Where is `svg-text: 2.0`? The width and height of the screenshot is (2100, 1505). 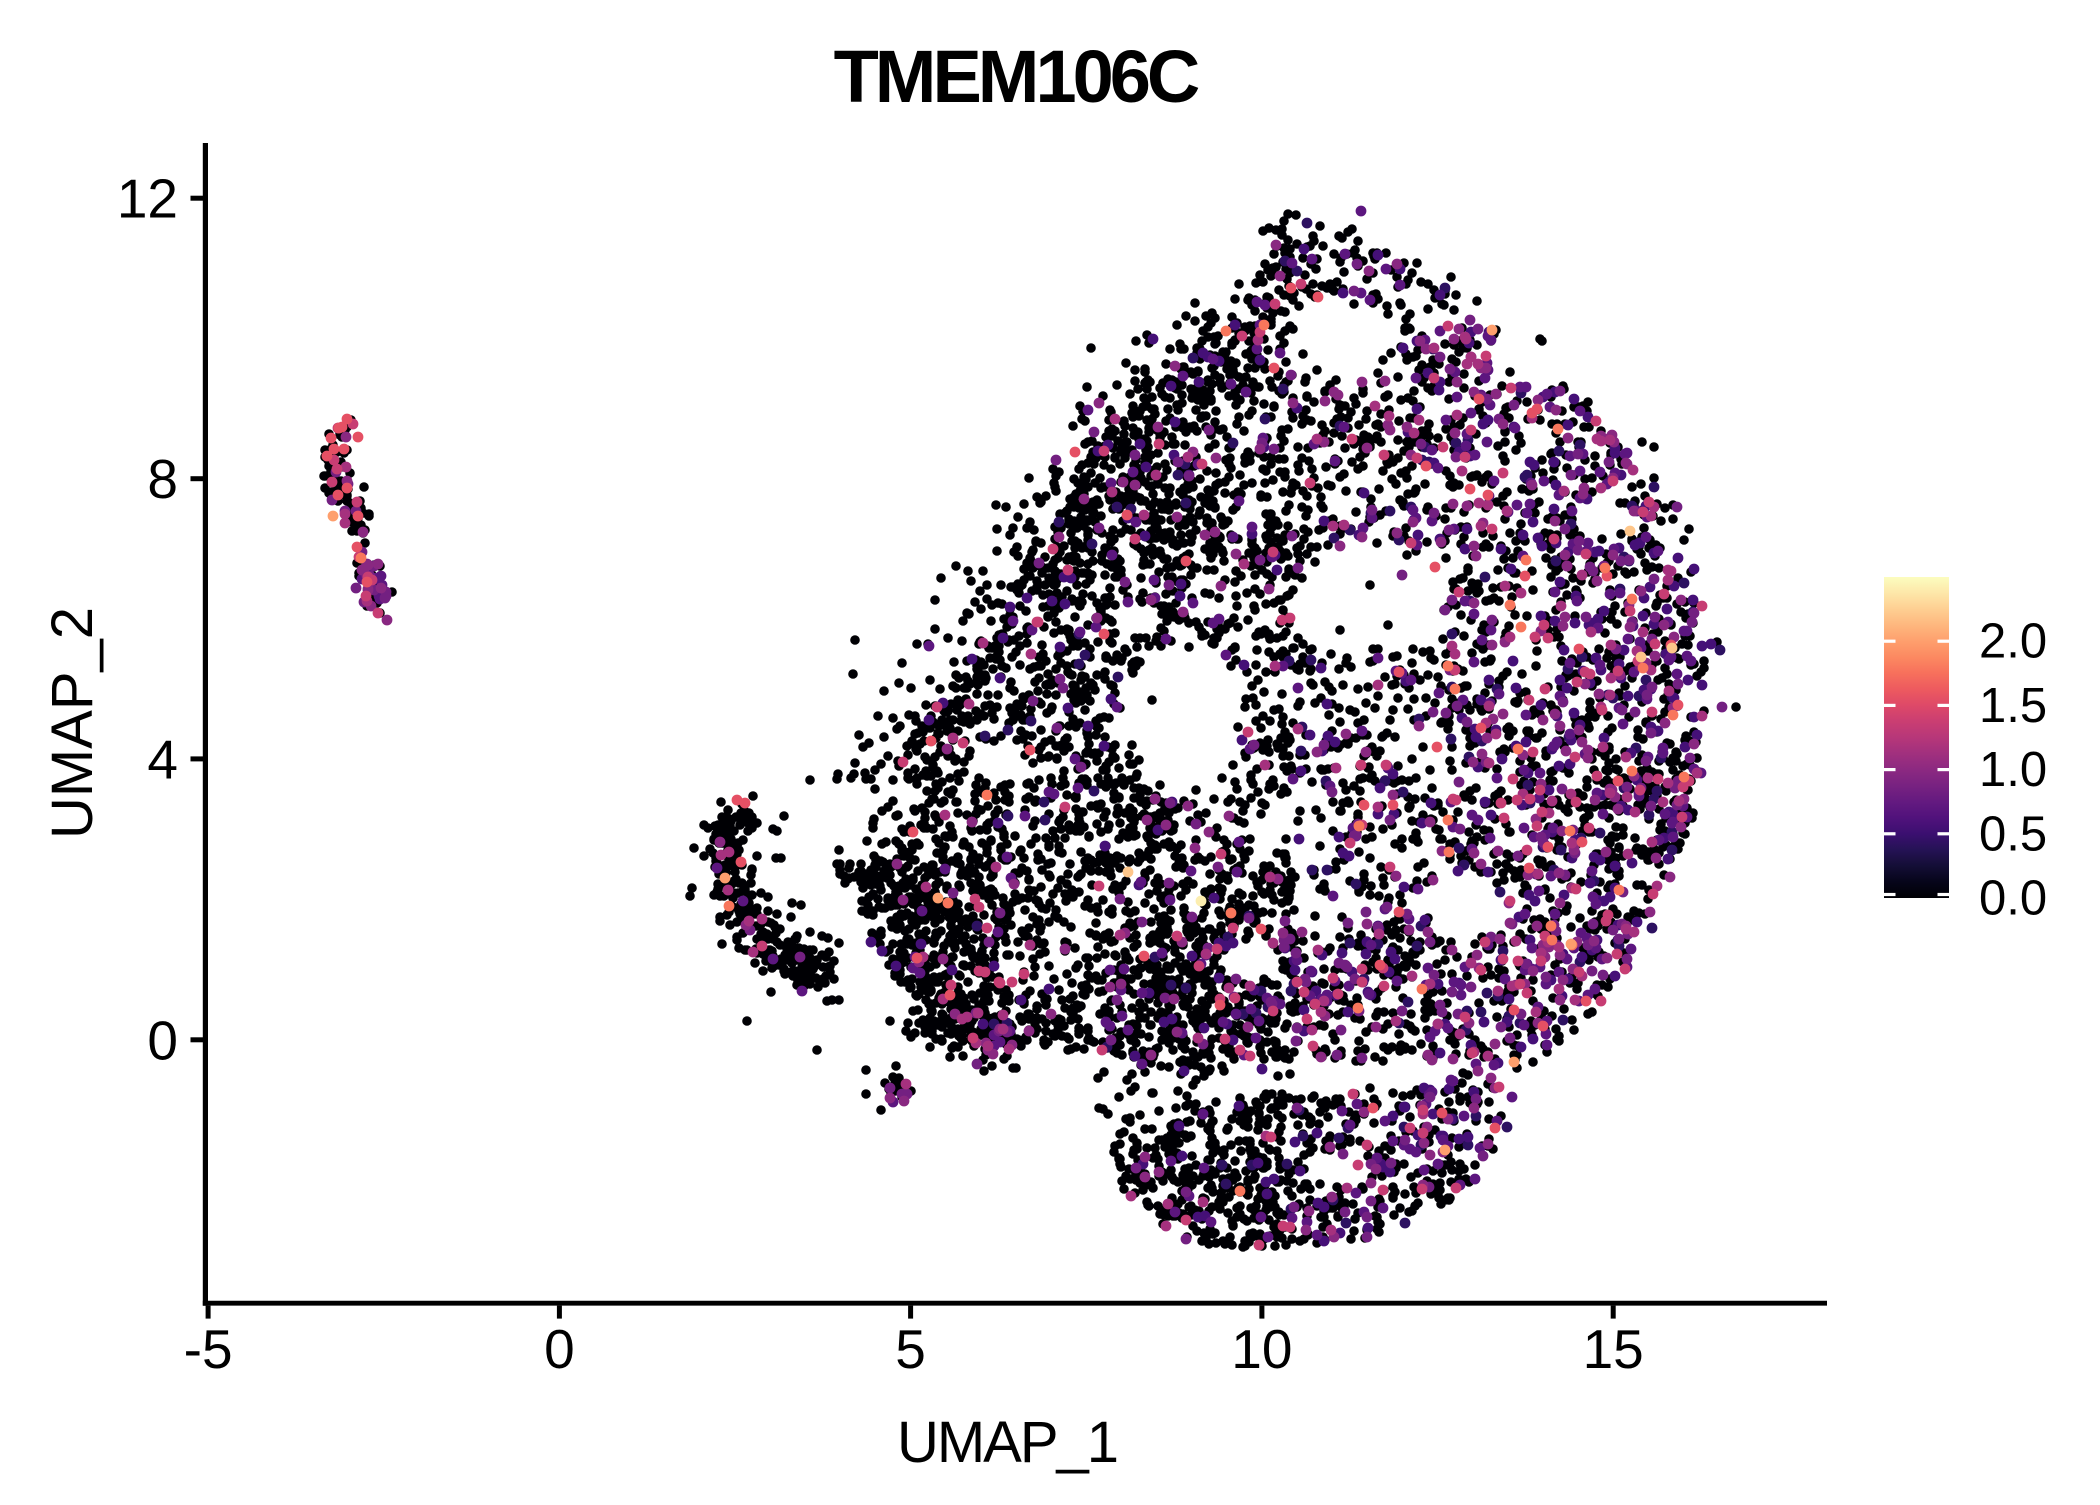
svg-text: 2.0 is located at coordinates (2013, 642).